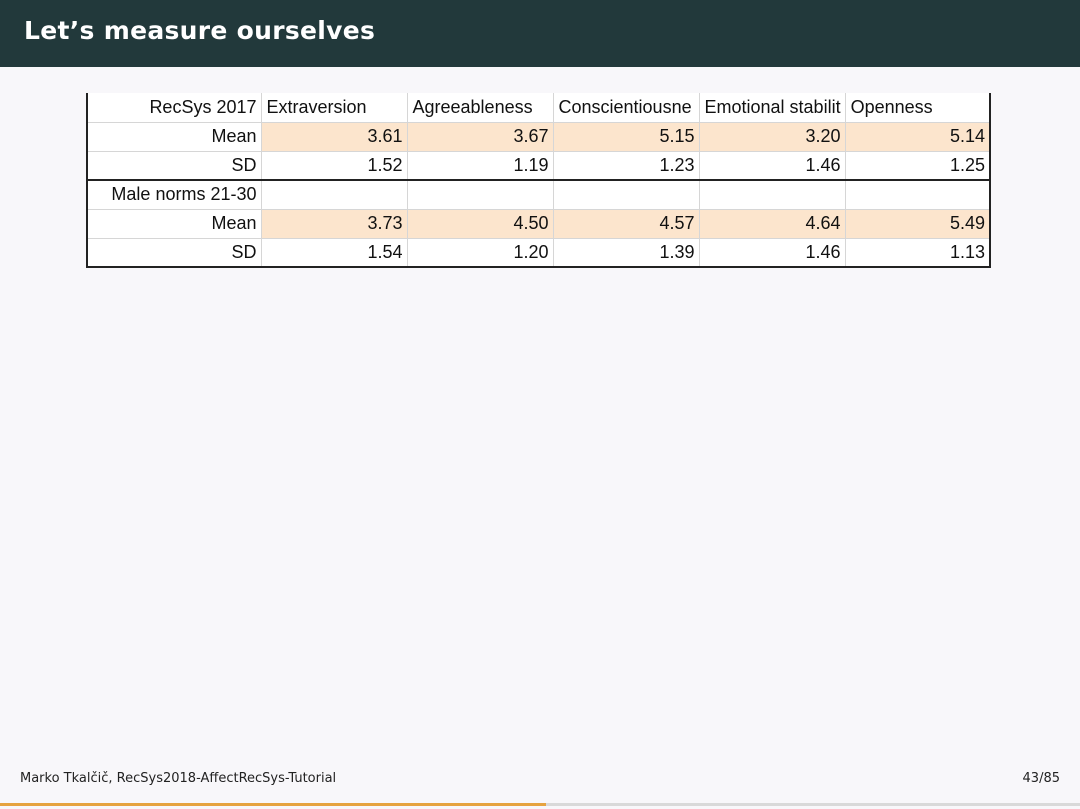  What do you see at coordinates (626, 165) in the screenshot?
I see `table-cell: 1.23` at bounding box center [626, 165].